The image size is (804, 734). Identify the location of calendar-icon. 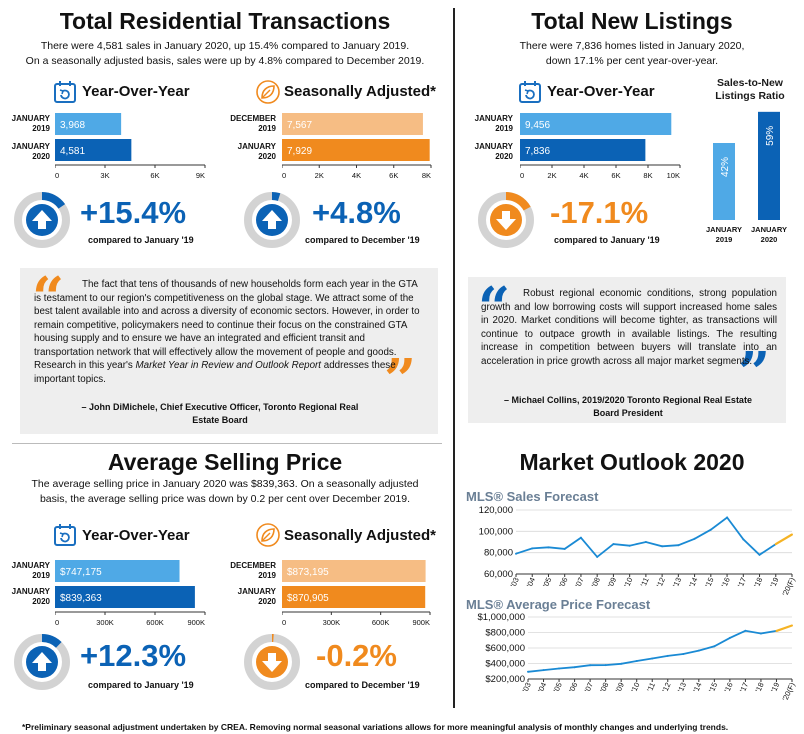
(65, 535).